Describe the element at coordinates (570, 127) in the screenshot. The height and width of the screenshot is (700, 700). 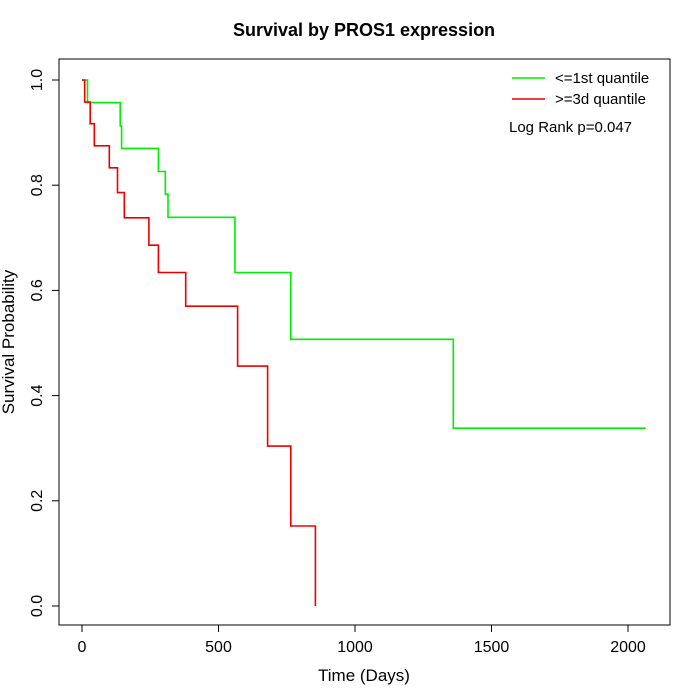
I see `log-rank-annotation: Log Rank p=0.047` at that location.